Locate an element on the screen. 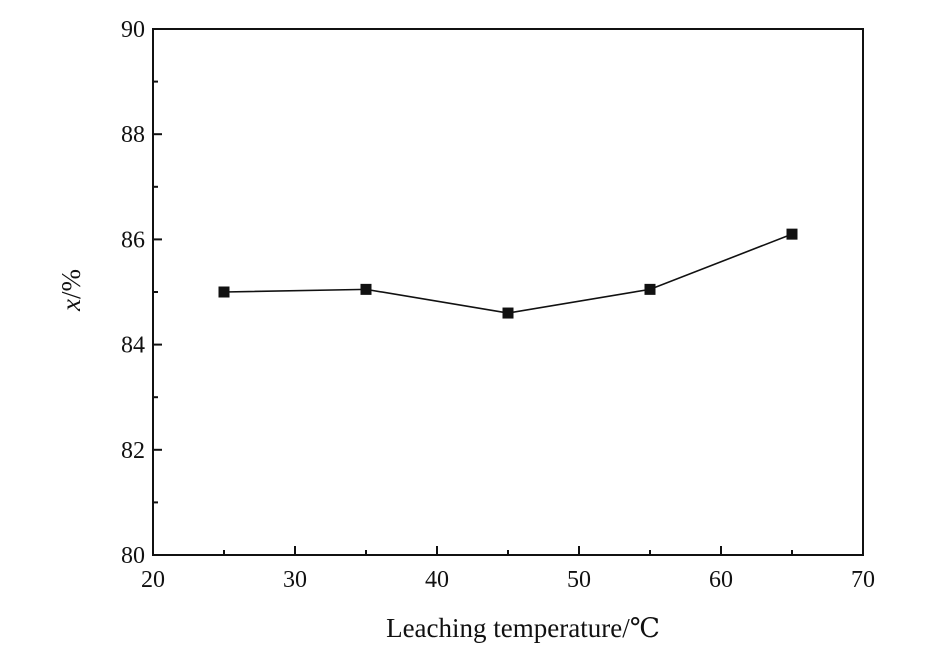  y-tick-label: 84 is located at coordinates (133, 346).